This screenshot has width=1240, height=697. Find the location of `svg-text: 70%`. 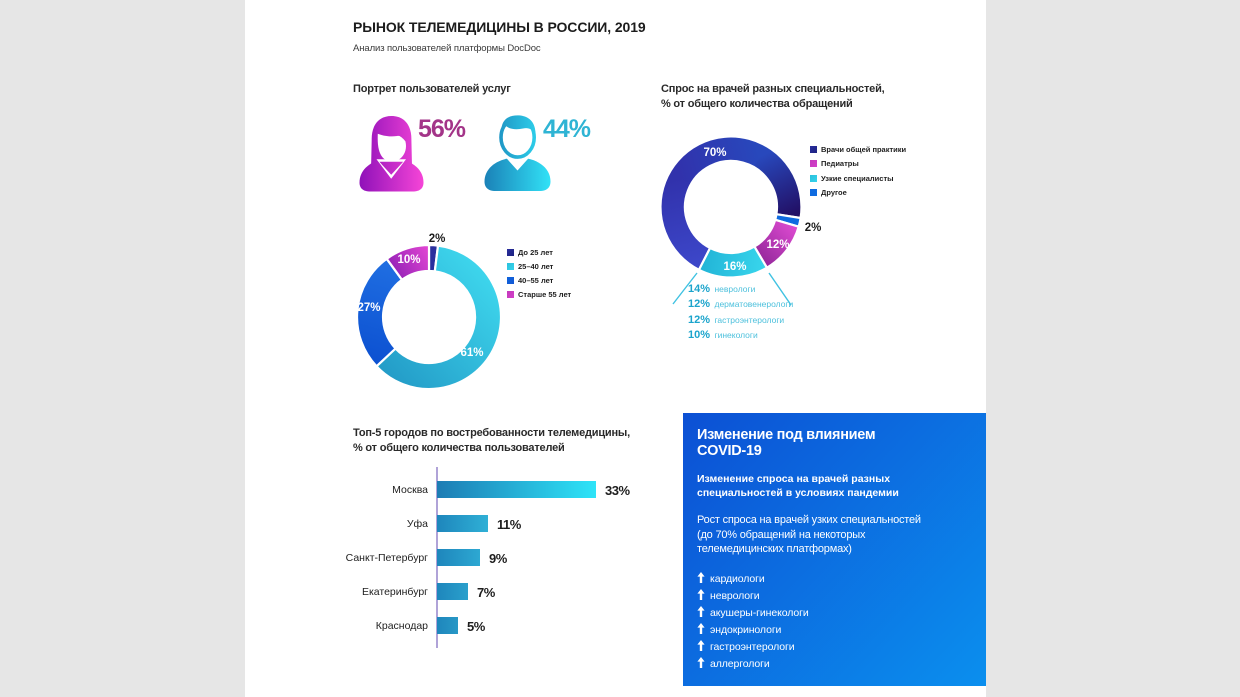

svg-text: 70% is located at coordinates (714, 153).